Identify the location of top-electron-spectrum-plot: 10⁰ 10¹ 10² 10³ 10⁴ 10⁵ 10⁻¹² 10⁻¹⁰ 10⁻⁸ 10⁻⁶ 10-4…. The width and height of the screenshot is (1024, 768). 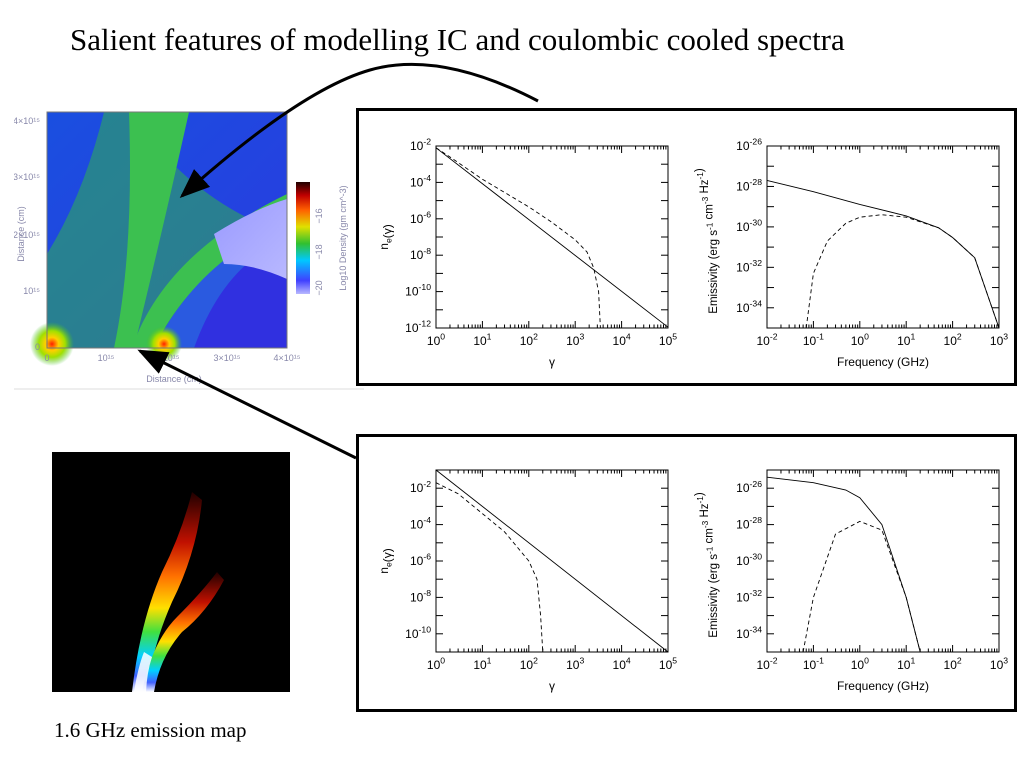
(527, 253).